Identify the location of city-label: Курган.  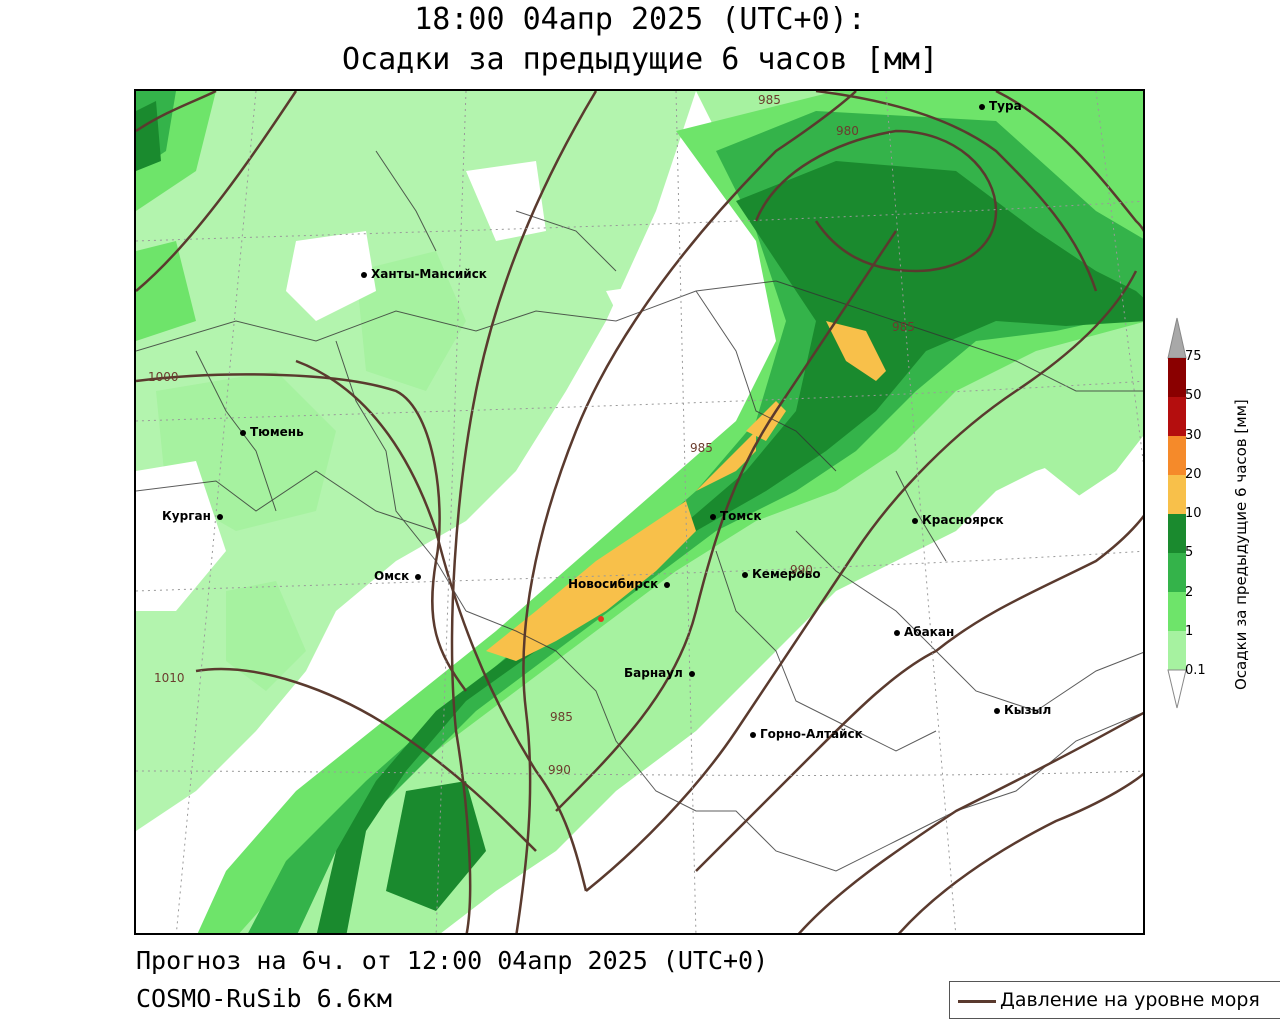
(186, 516).